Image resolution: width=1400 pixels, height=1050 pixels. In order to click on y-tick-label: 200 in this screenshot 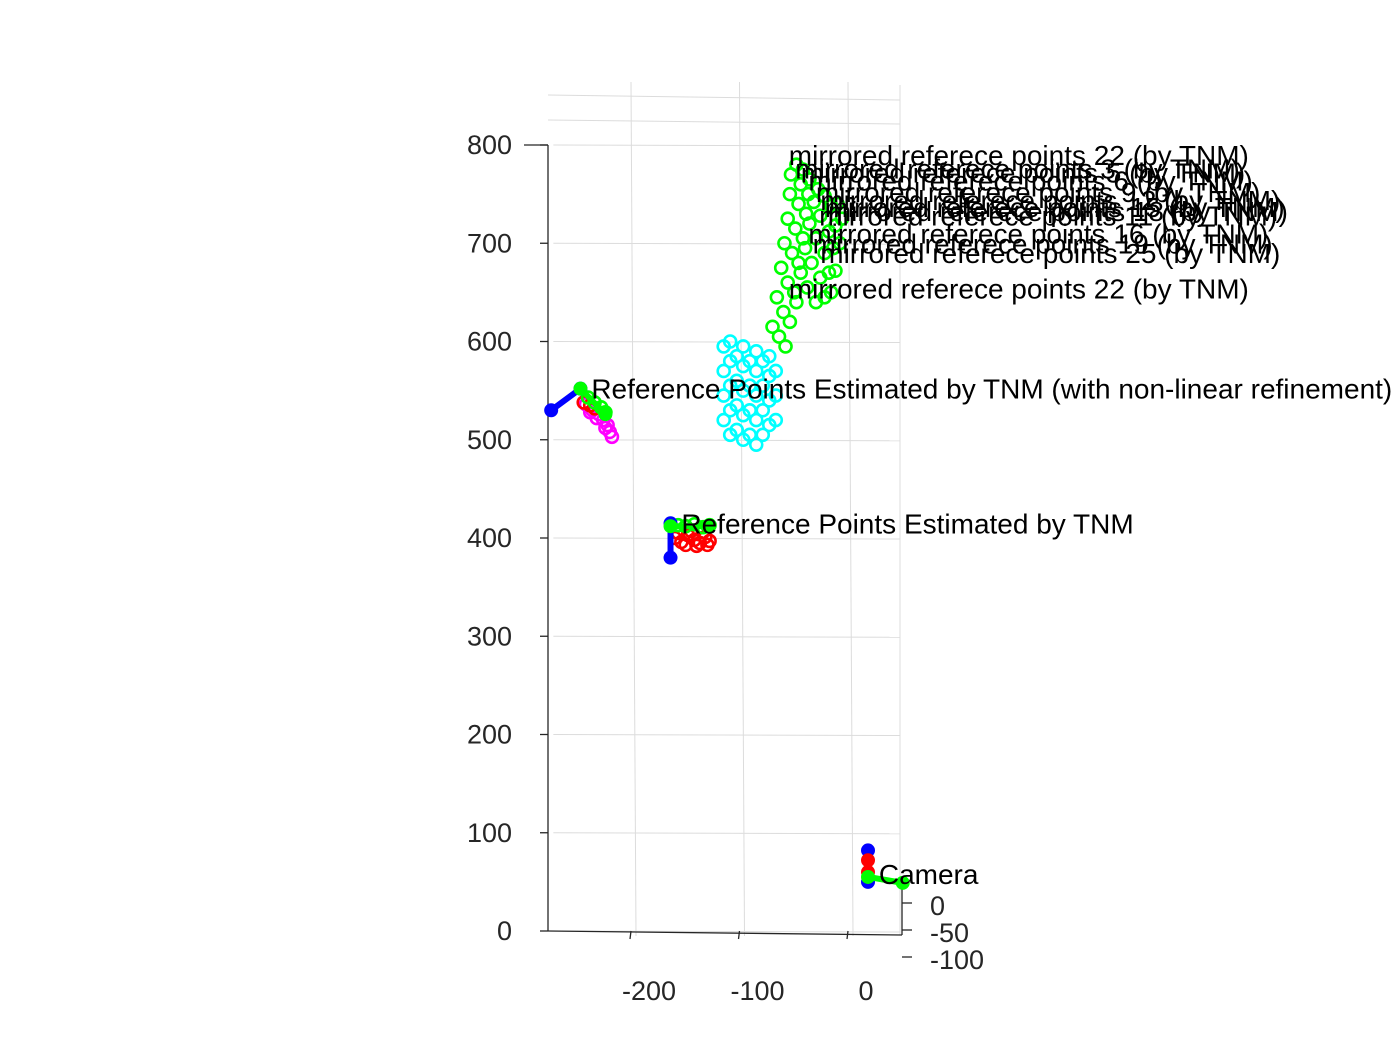, I will do `click(489, 735)`.